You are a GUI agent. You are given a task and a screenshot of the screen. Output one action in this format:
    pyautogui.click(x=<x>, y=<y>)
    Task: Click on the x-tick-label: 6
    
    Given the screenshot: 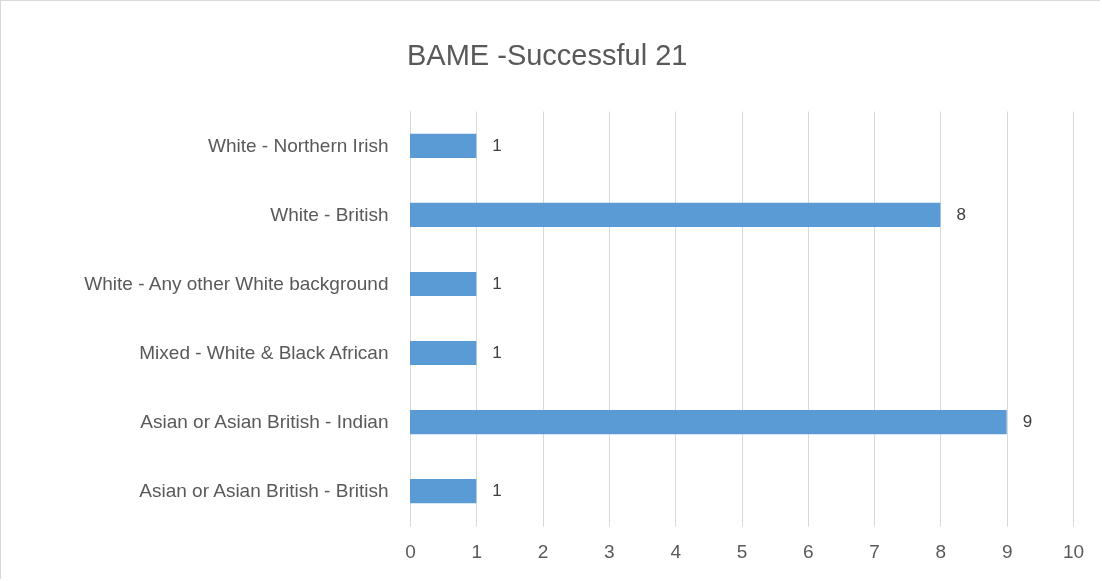 What is the action you would take?
    pyautogui.click(x=808, y=551)
    